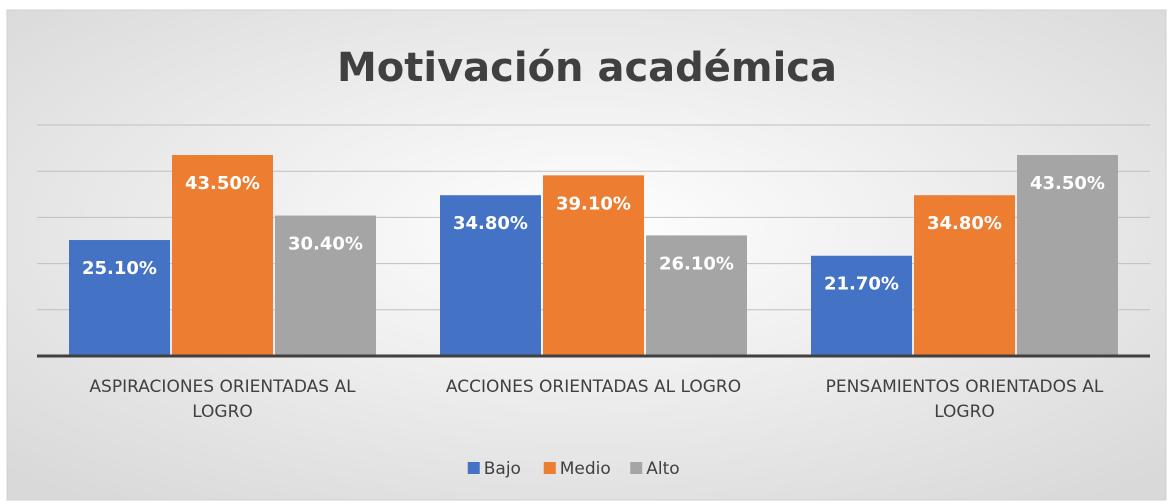  Describe the element at coordinates (325, 244) in the screenshot. I see `data-label: 30.40%` at that location.